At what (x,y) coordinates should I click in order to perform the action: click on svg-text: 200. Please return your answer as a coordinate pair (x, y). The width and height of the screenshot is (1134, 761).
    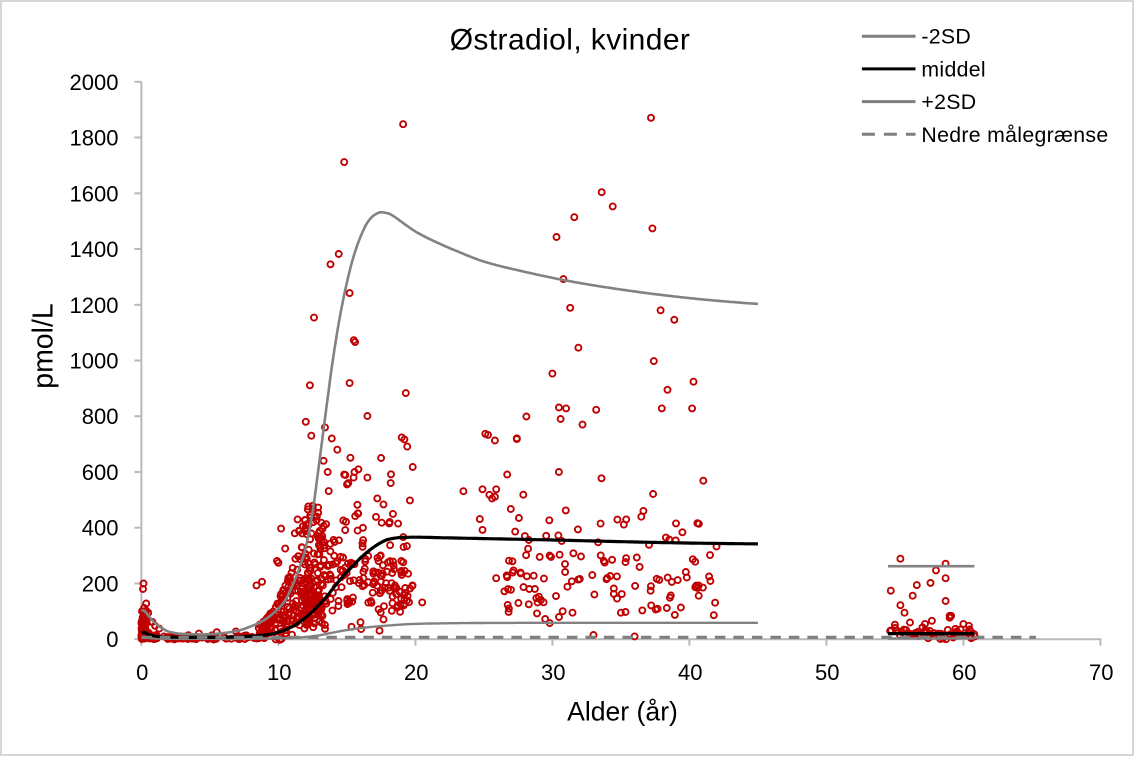
    Looking at the image, I should click on (100, 584).